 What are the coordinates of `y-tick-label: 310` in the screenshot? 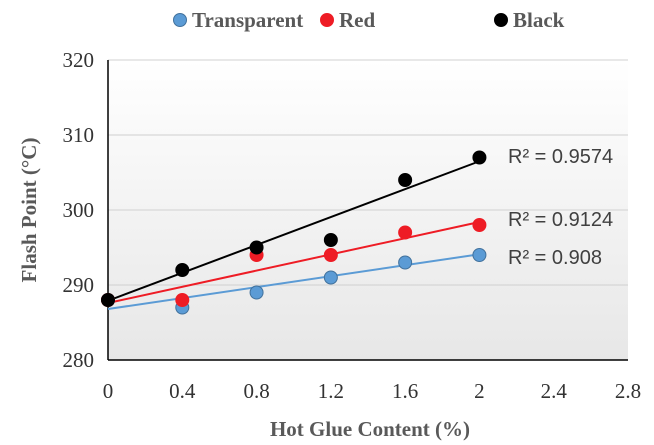 It's located at (79, 135).